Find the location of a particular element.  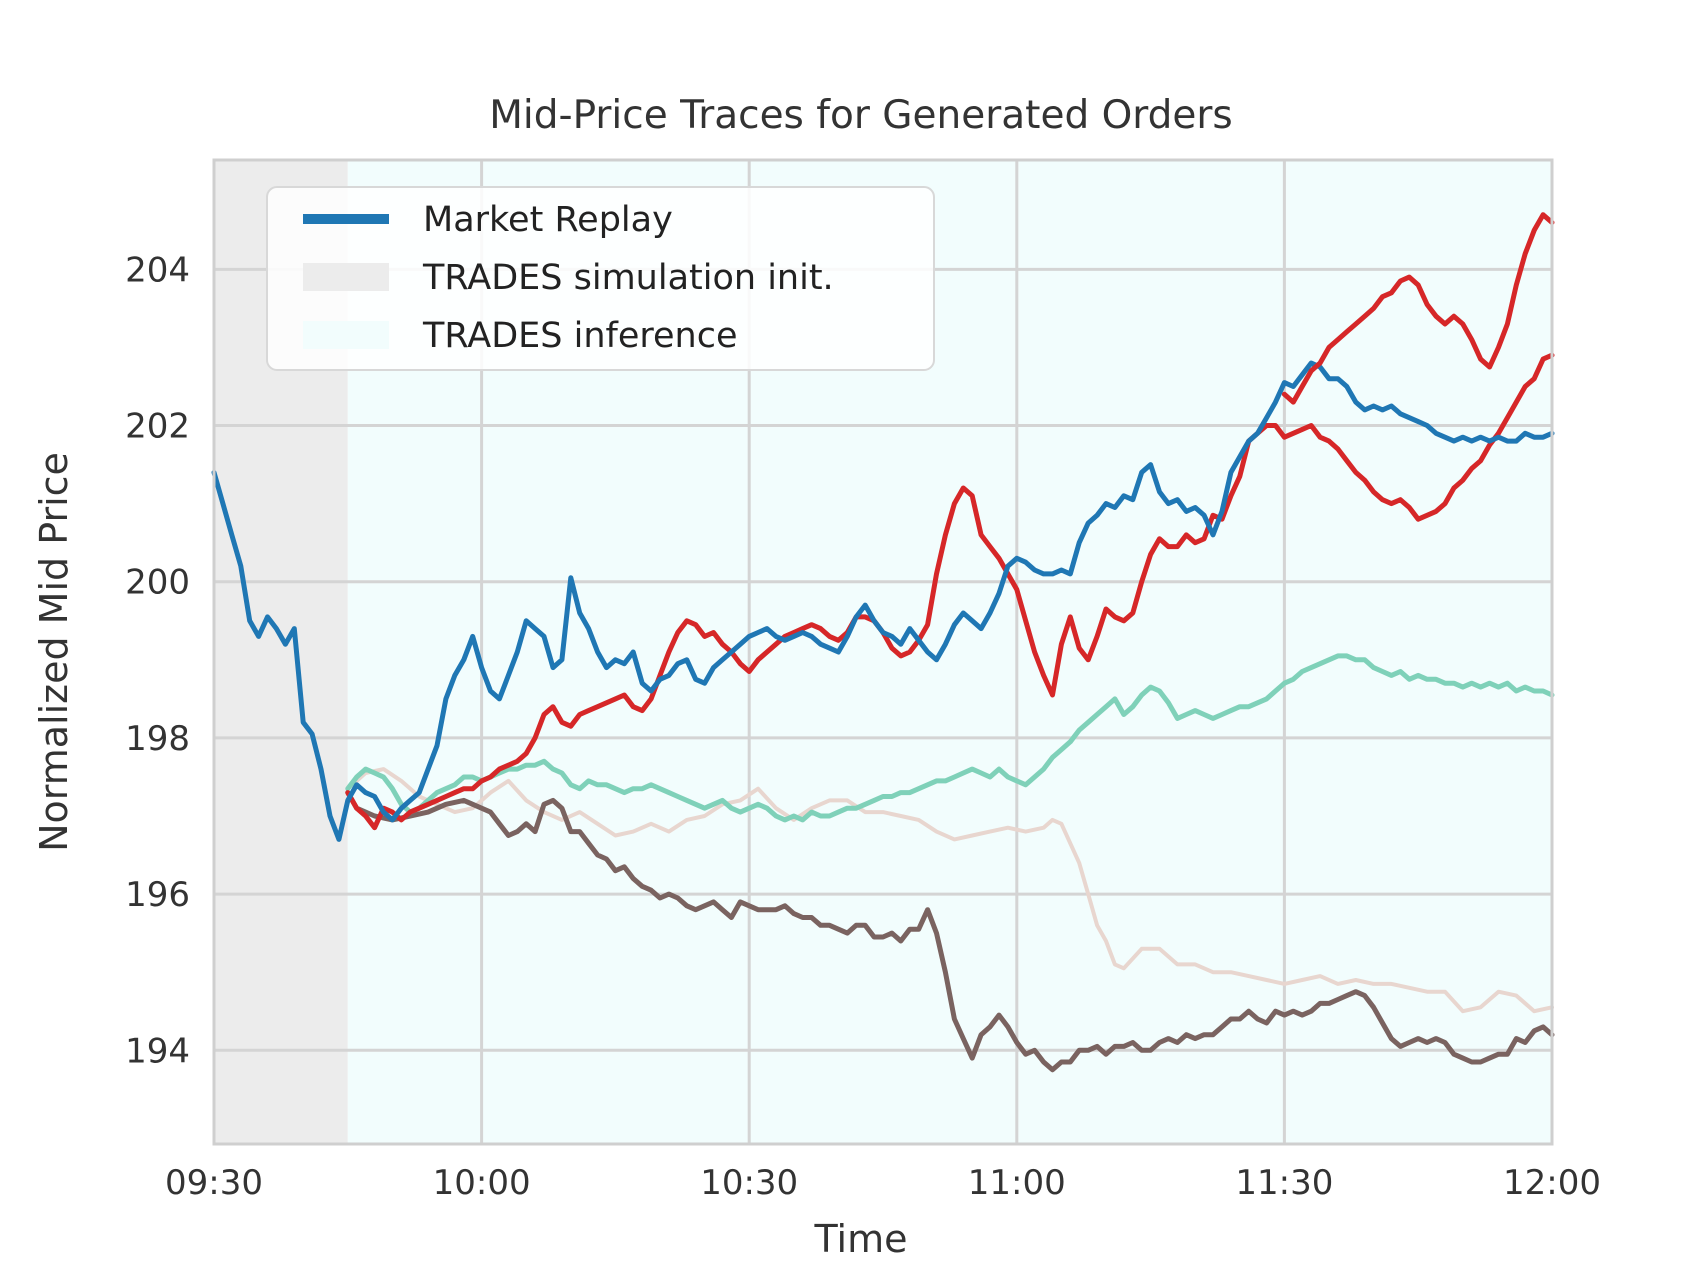

legend-box is located at coordinates (600, 278).